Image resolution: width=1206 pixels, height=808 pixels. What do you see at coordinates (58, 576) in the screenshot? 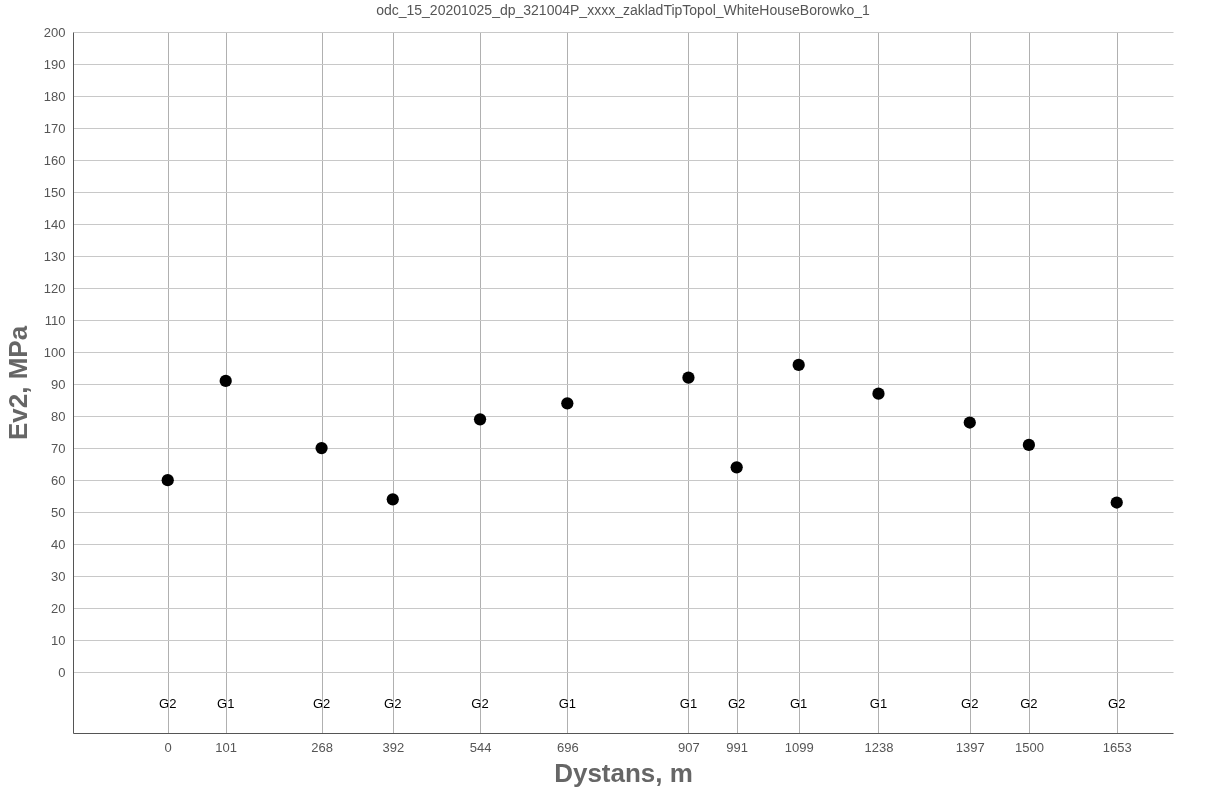
I see `y-tick-label: 30` at bounding box center [58, 576].